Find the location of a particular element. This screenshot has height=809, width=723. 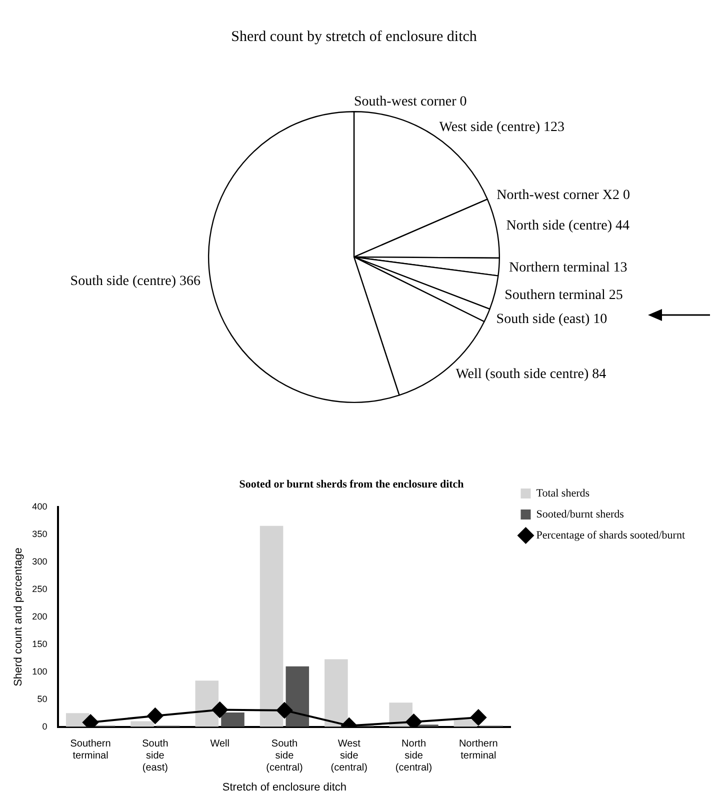

data-label: 366 is located at coordinates (190, 282).